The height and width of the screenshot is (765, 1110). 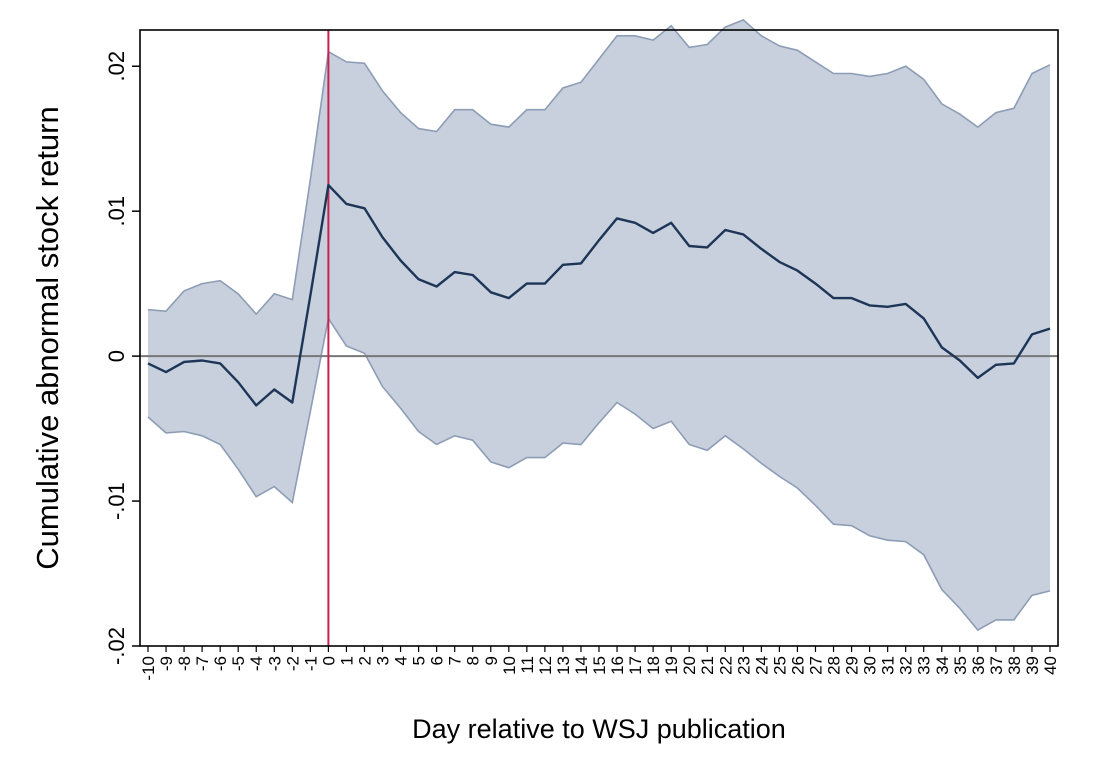 I want to click on x-tick-label: 16, so click(x=617, y=665).